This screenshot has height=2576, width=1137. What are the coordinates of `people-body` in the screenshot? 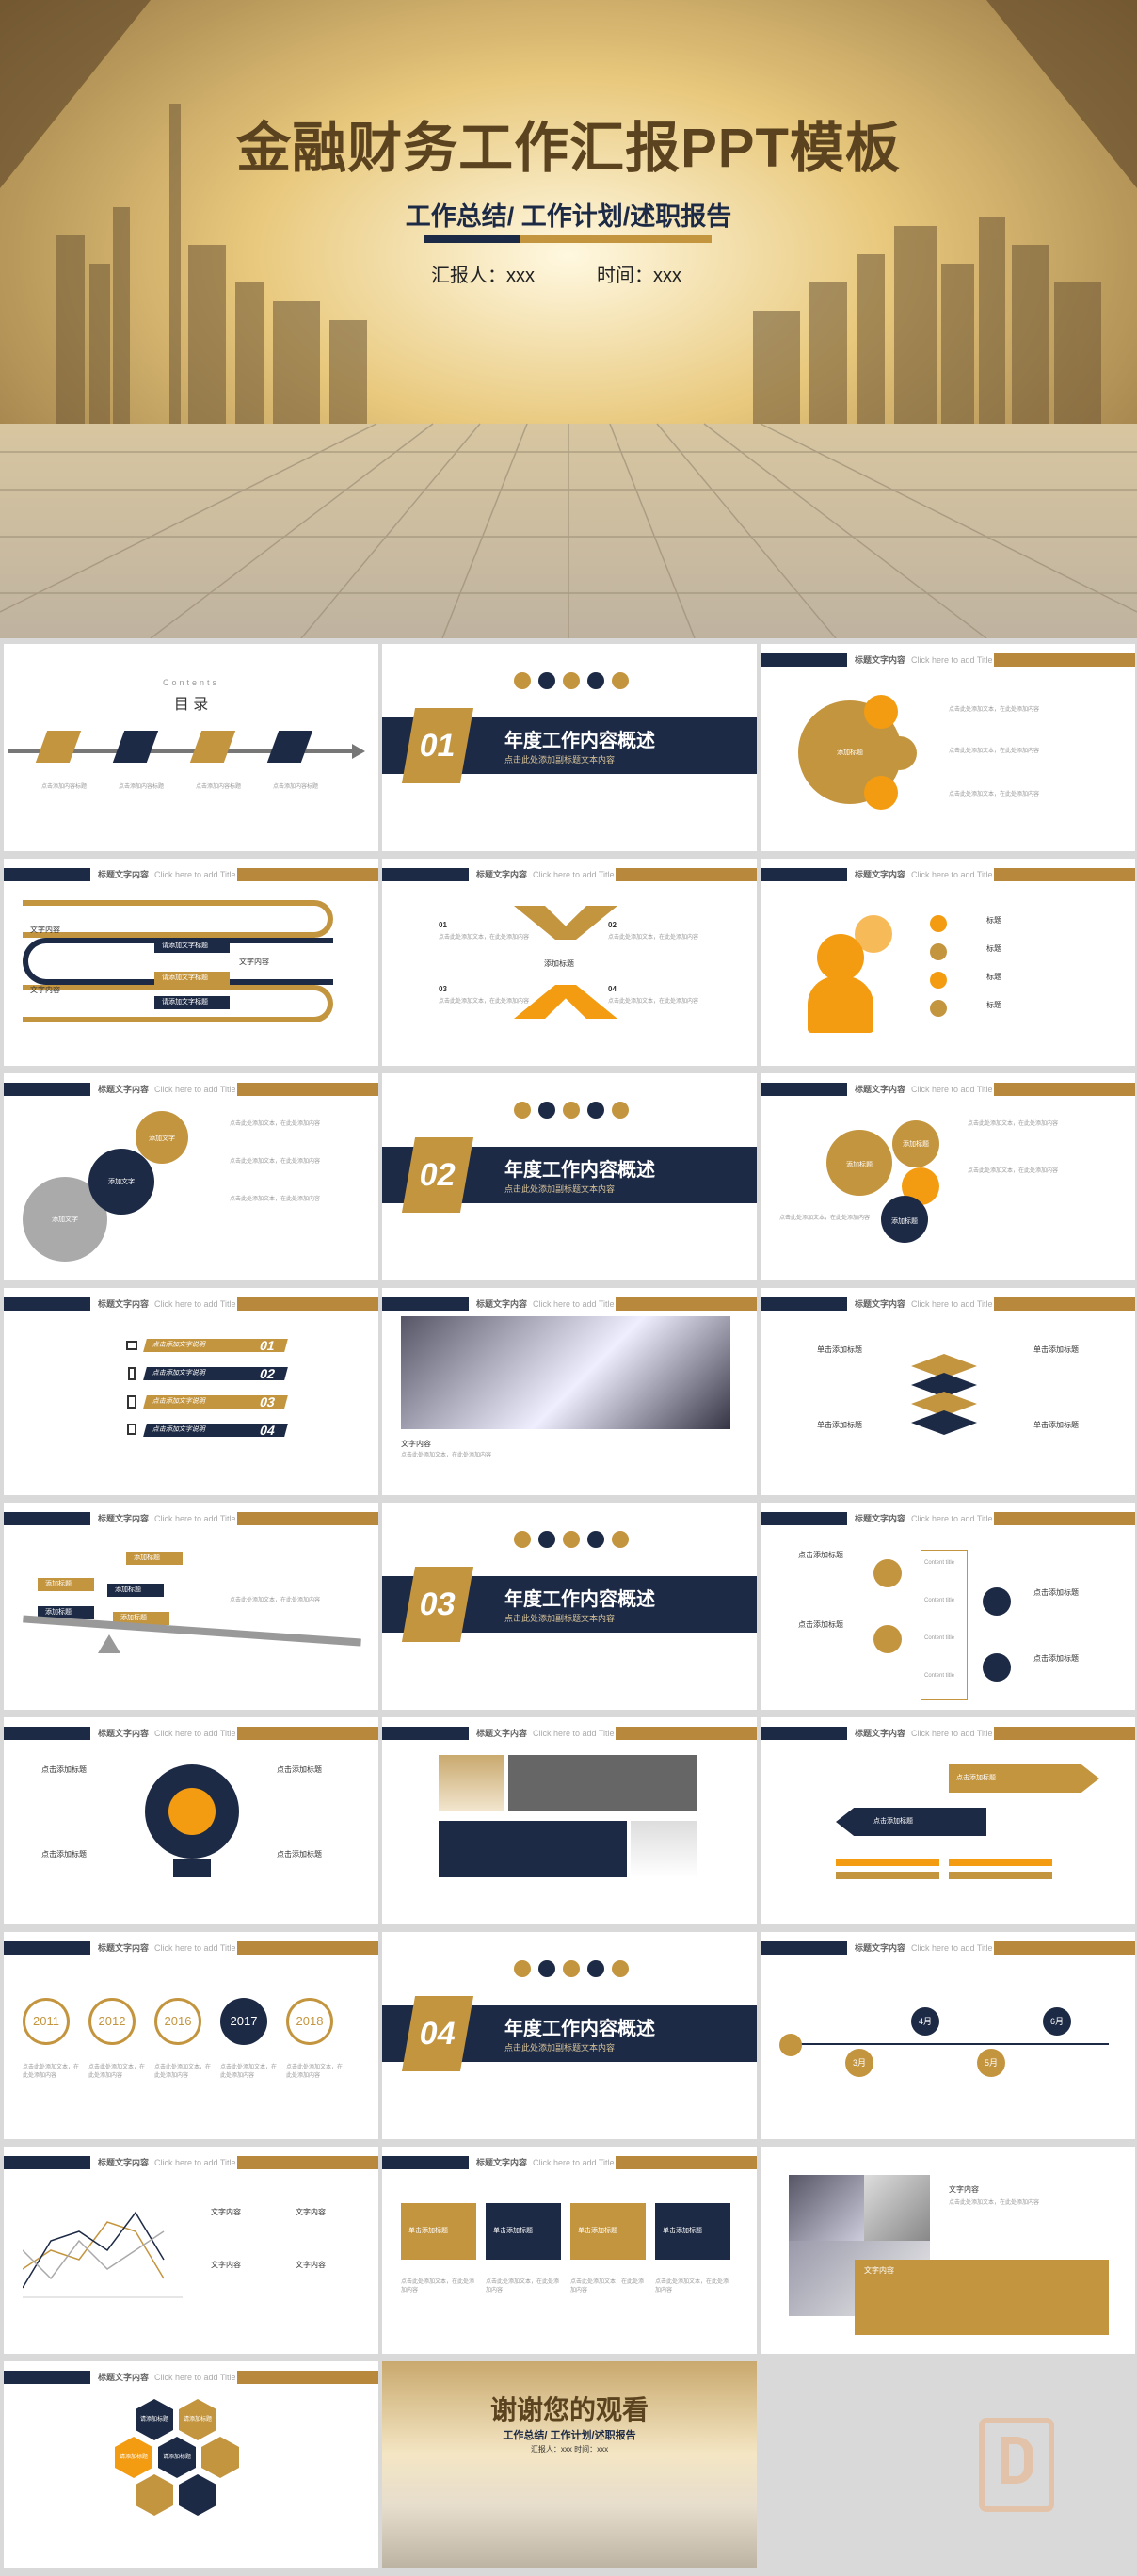 It's located at (841, 1004).